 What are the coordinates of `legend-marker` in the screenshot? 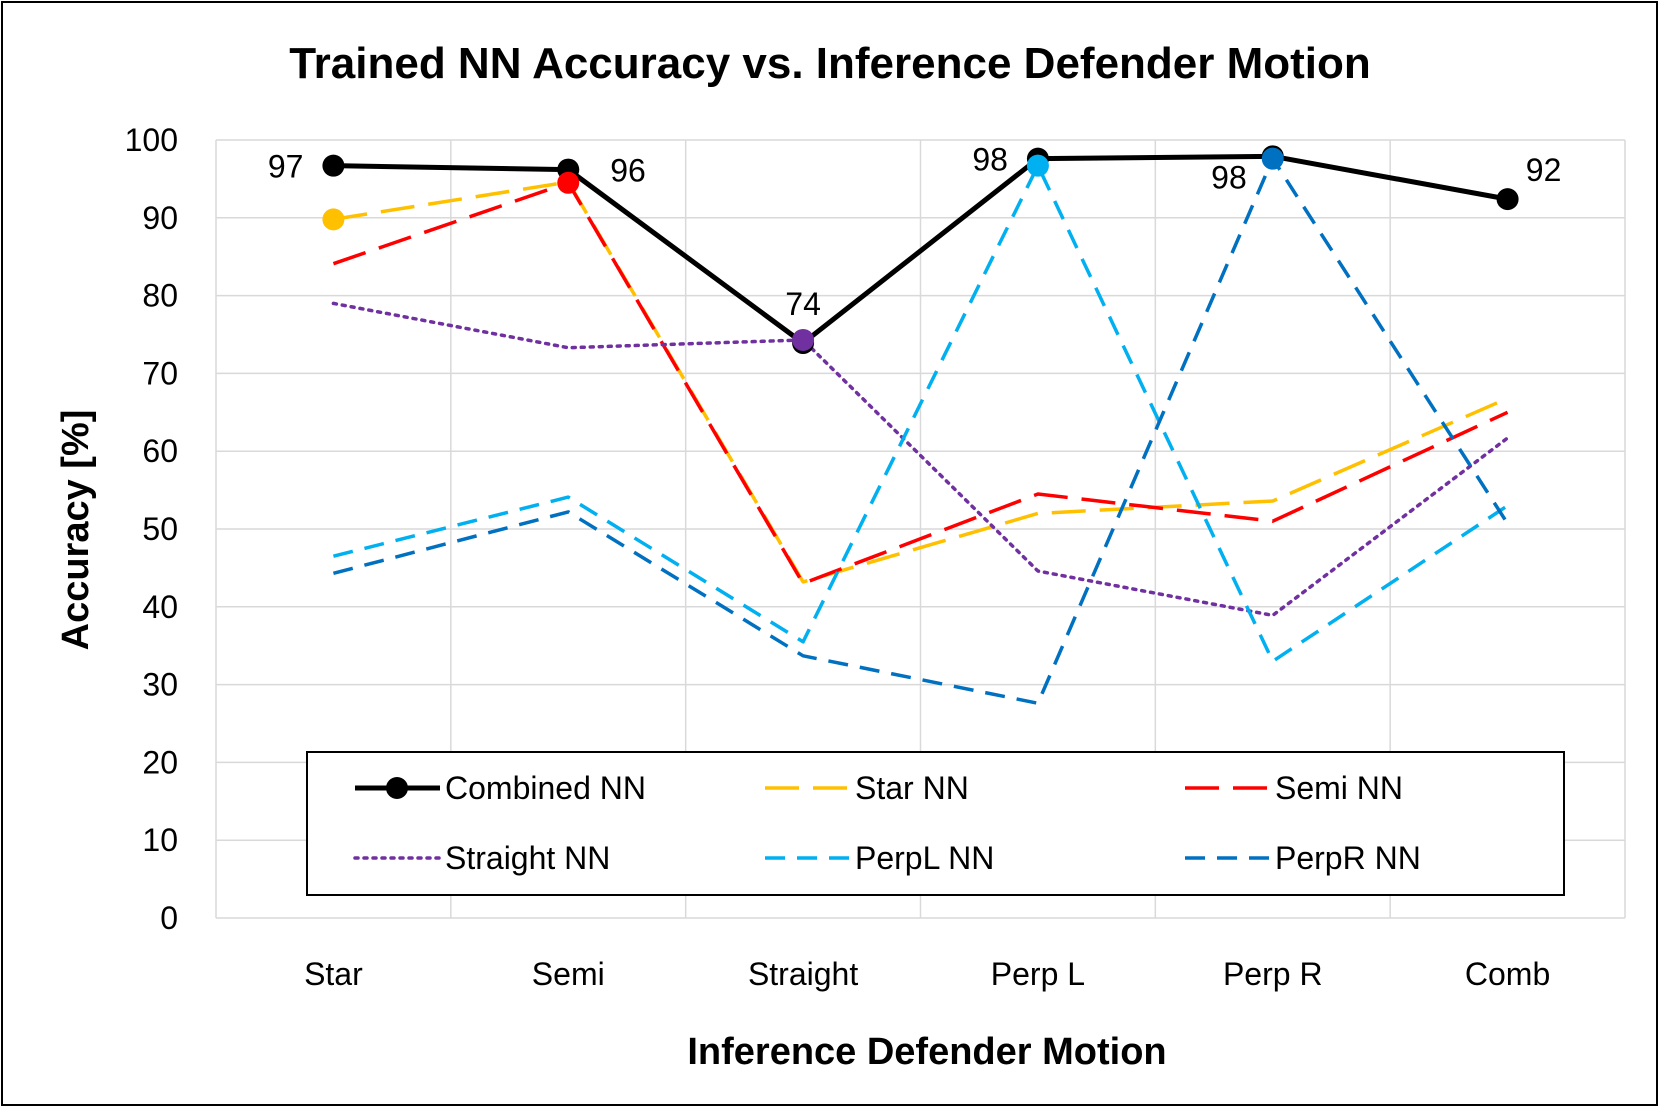 It's located at (397, 788).